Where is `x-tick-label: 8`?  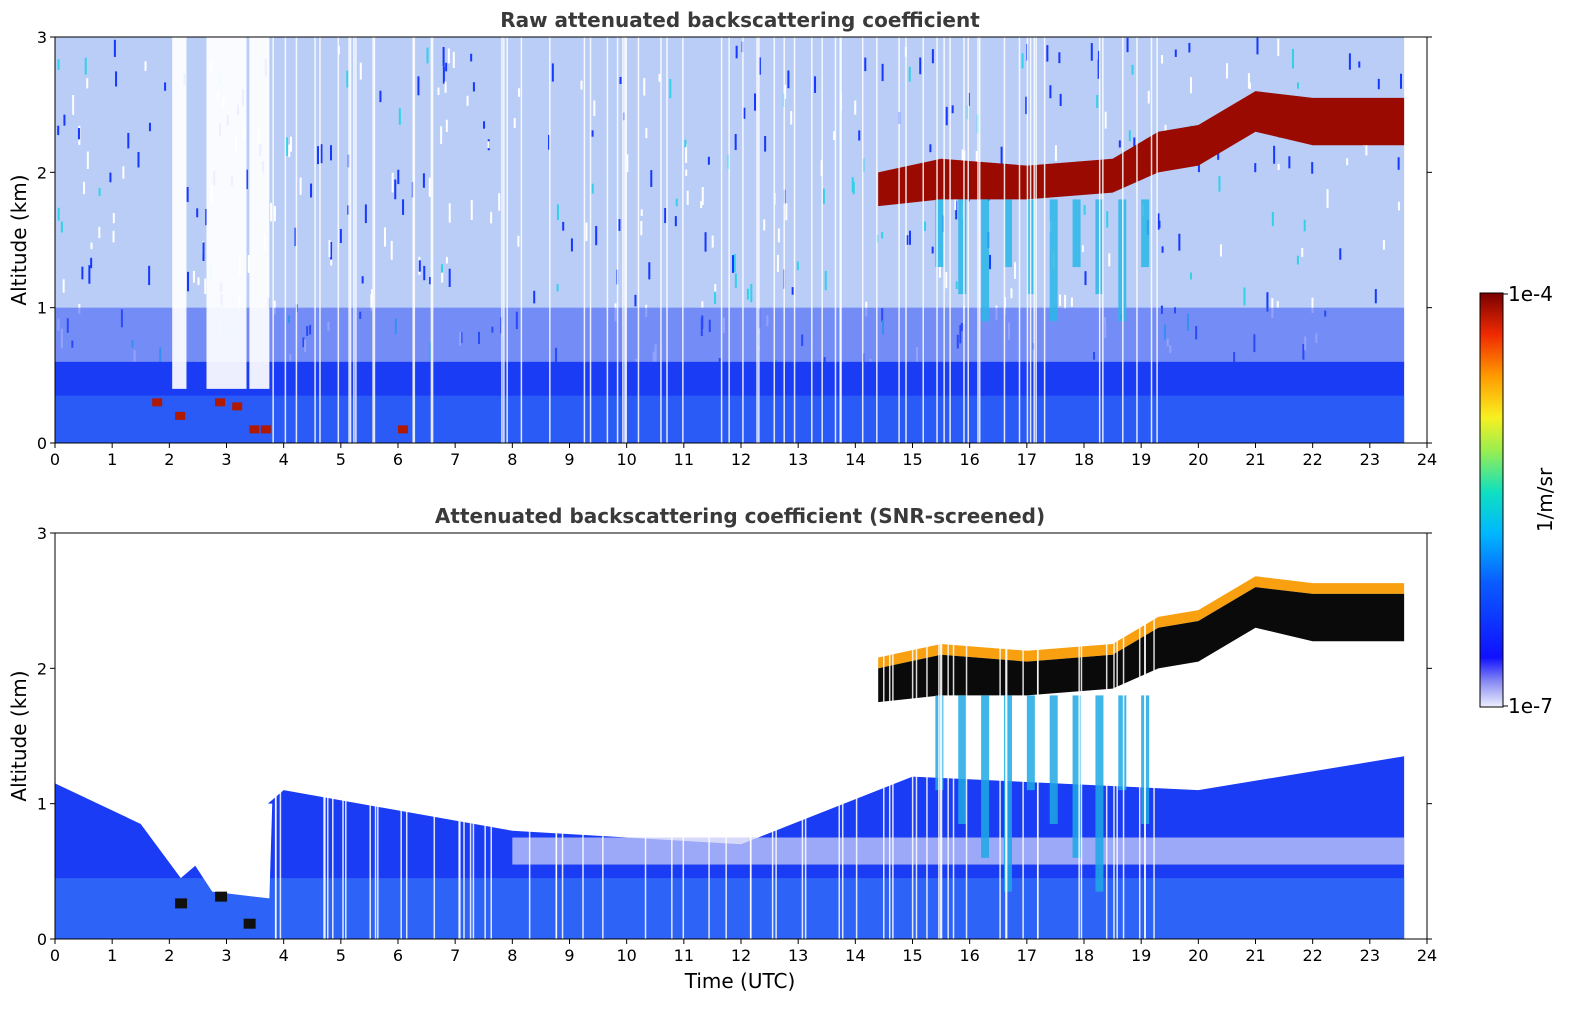 x-tick-label: 8 is located at coordinates (512, 955).